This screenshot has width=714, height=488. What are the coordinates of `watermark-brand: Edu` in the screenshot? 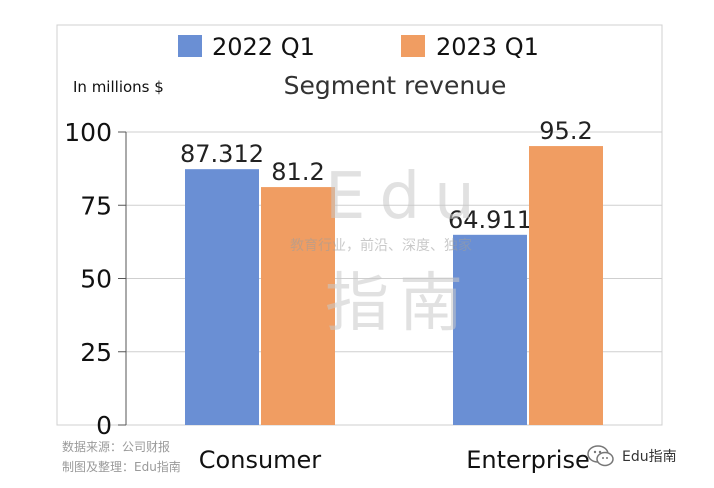 It's located at (407, 197).